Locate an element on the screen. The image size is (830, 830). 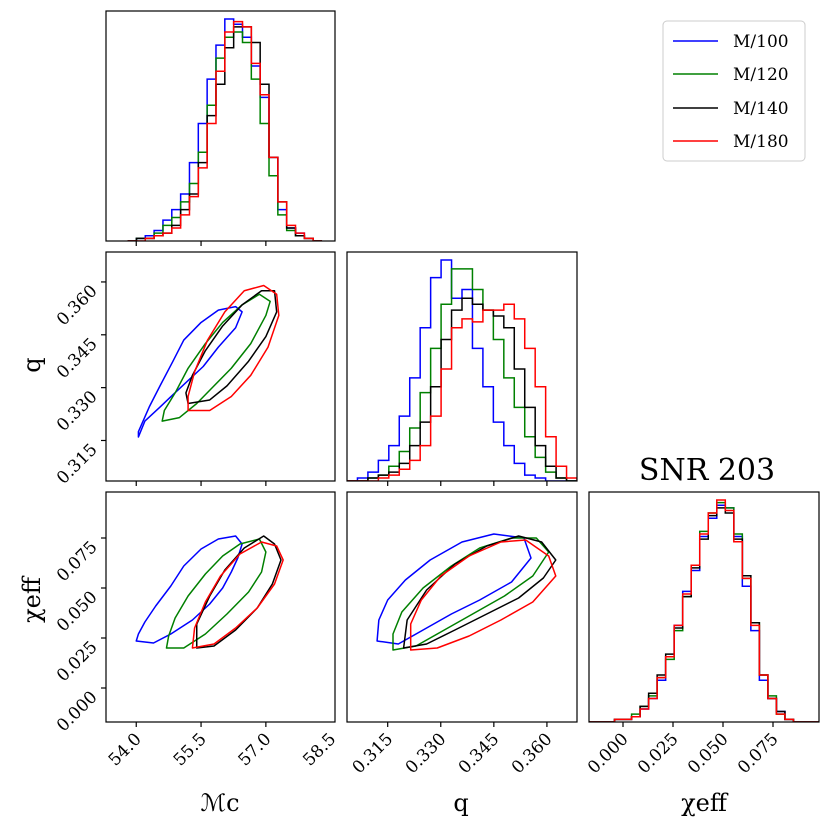
legend: M/100 M/120 M/140 M/180 is located at coordinates (734, 91).